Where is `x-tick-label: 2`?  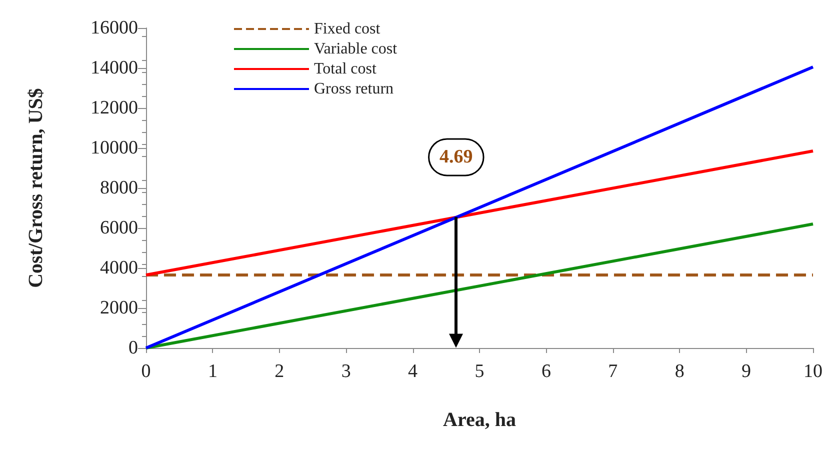
x-tick-label: 2 is located at coordinates (279, 371).